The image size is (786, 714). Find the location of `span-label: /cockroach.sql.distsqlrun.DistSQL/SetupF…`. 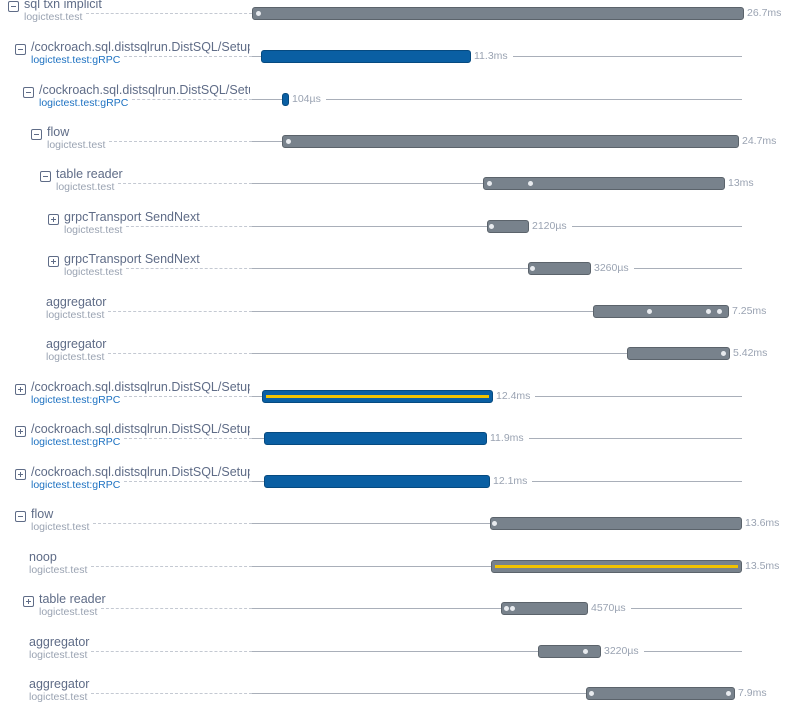

span-label: /cockroach.sql.distsqlrun.DistSQL/SetupF… is located at coordinates (125, 56).